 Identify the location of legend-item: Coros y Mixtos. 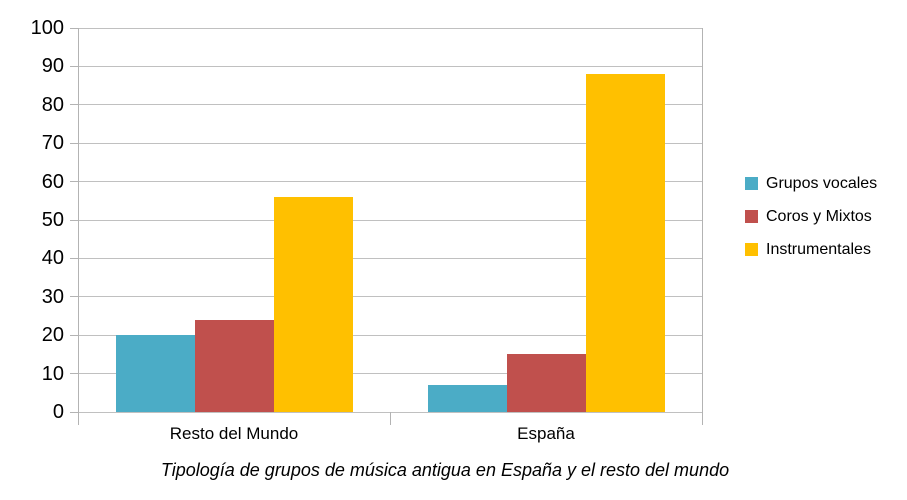
(811, 216).